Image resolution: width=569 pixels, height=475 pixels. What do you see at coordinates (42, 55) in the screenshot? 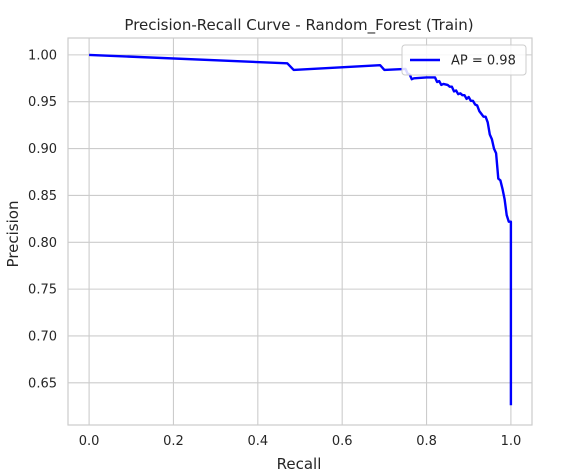
I see `y-tick-label: 1.00` at bounding box center [42, 55].